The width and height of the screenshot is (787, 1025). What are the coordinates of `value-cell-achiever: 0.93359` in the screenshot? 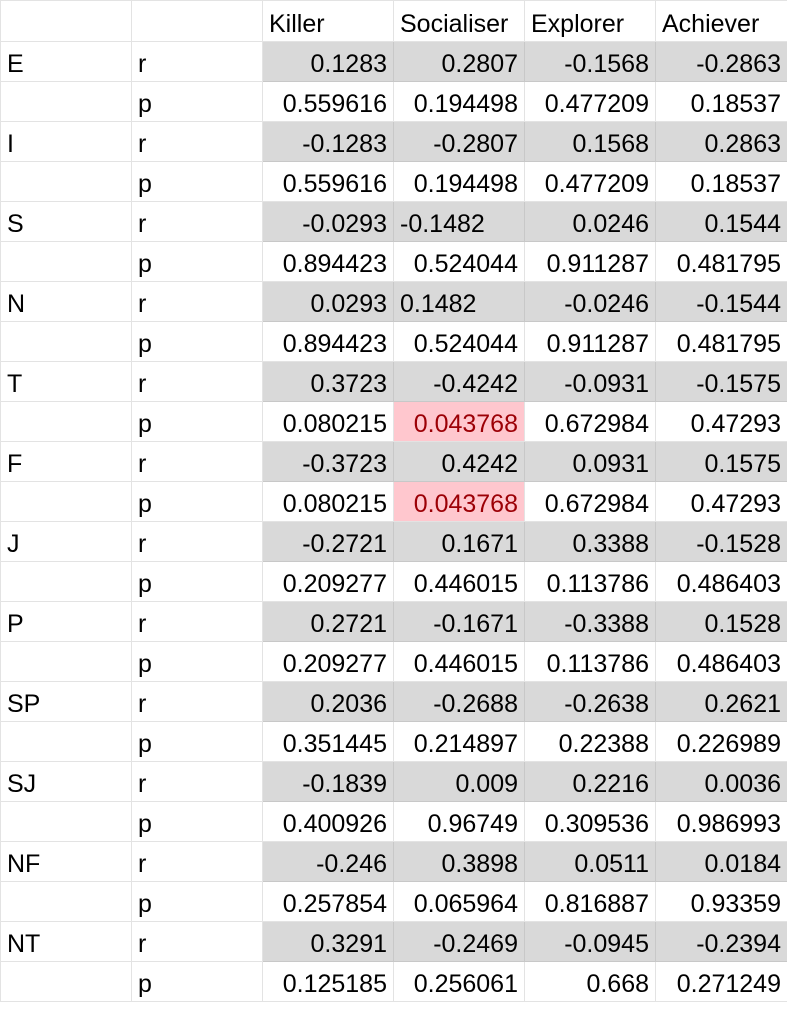 It's located at (721, 901).